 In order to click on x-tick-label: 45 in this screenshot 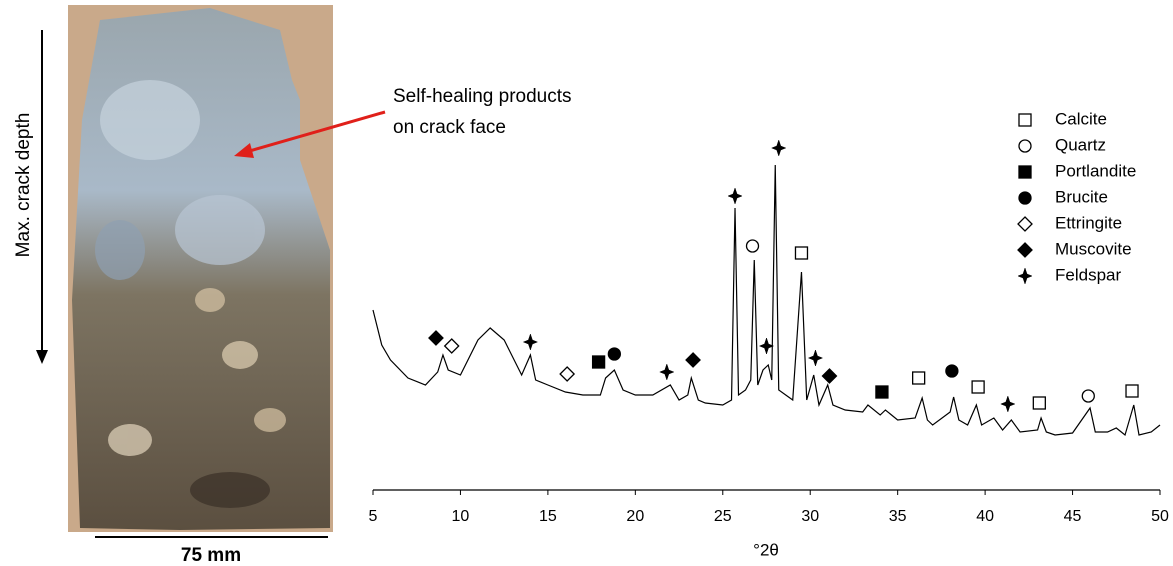, I will do `click(1073, 516)`.